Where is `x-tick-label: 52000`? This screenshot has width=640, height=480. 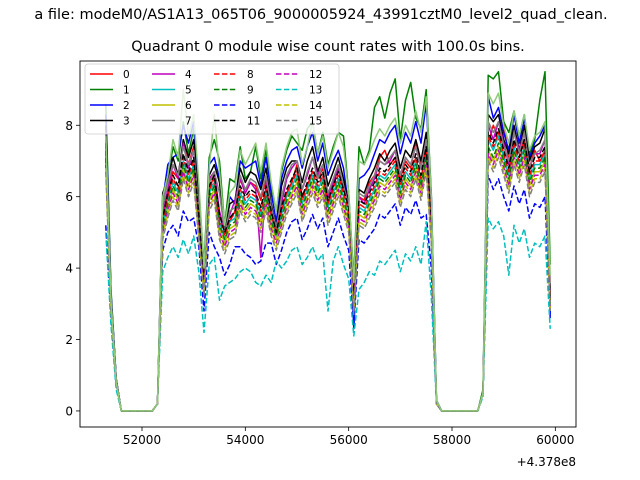
x-tick-label: 52000 is located at coordinates (142, 440).